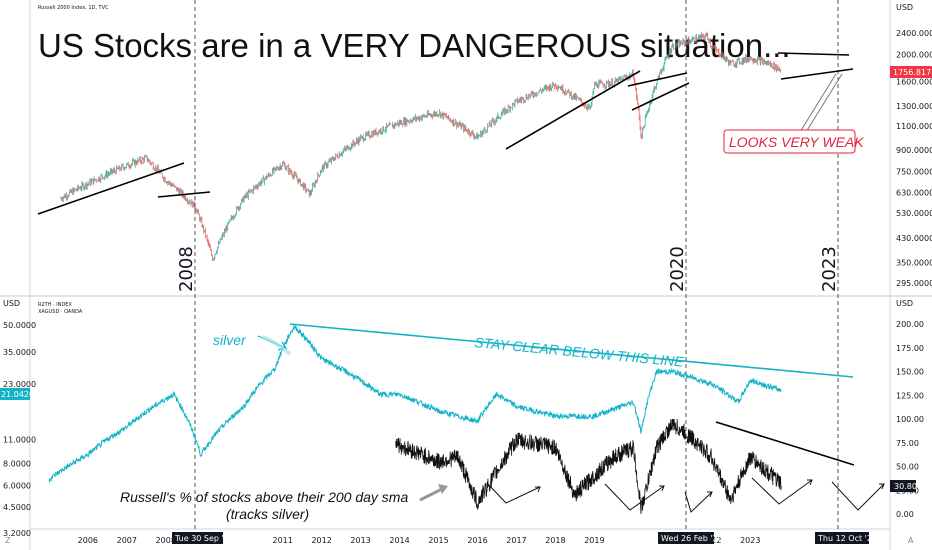 The height and width of the screenshot is (550, 932). Describe the element at coordinates (634, 497) in the screenshot. I see `v-arrow-2019` at that location.